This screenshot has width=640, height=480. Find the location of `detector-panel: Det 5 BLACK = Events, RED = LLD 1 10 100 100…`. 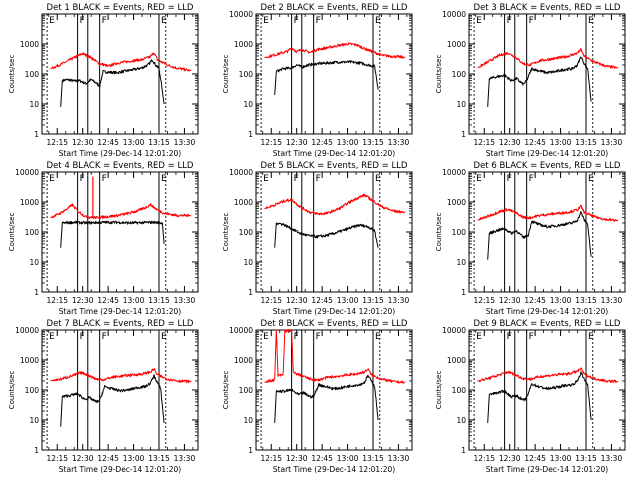

detector-panel: Det 5 BLACK = Events, RED = LLD 1 10 100 100… is located at coordinates (317, 238).